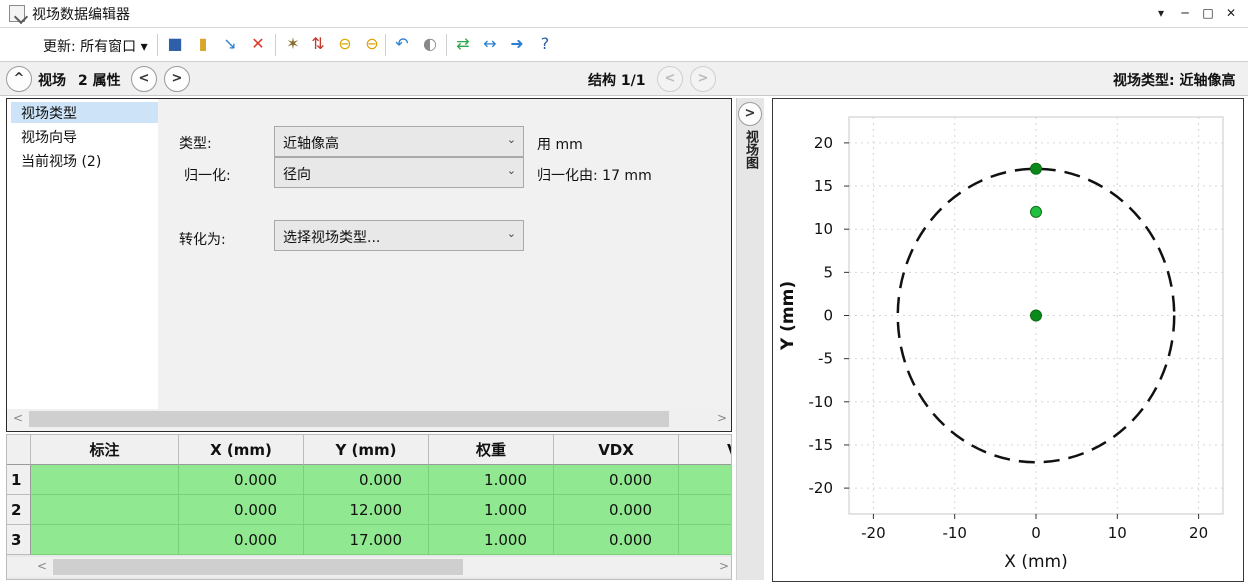  What do you see at coordinates (1185, 13) in the screenshot?
I see `minimize-button: ─` at bounding box center [1185, 13].